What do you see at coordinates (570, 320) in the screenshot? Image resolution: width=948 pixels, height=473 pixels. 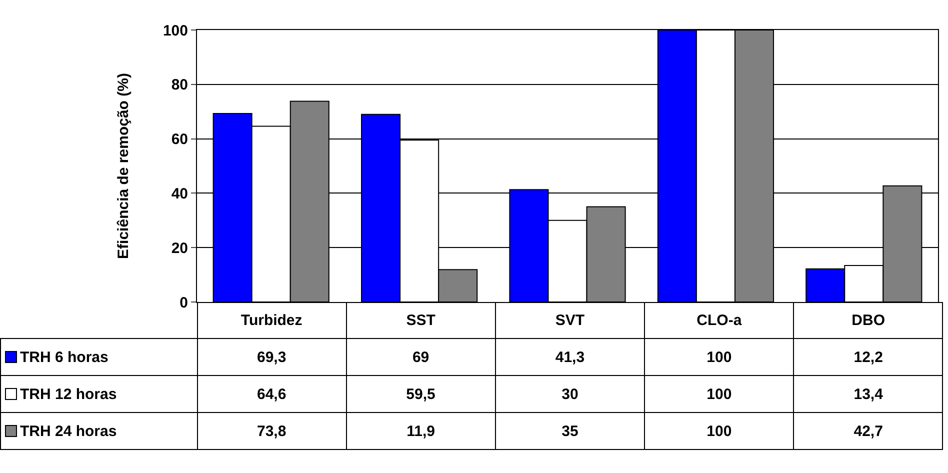 I see `x-tick-label: SVT` at bounding box center [570, 320].